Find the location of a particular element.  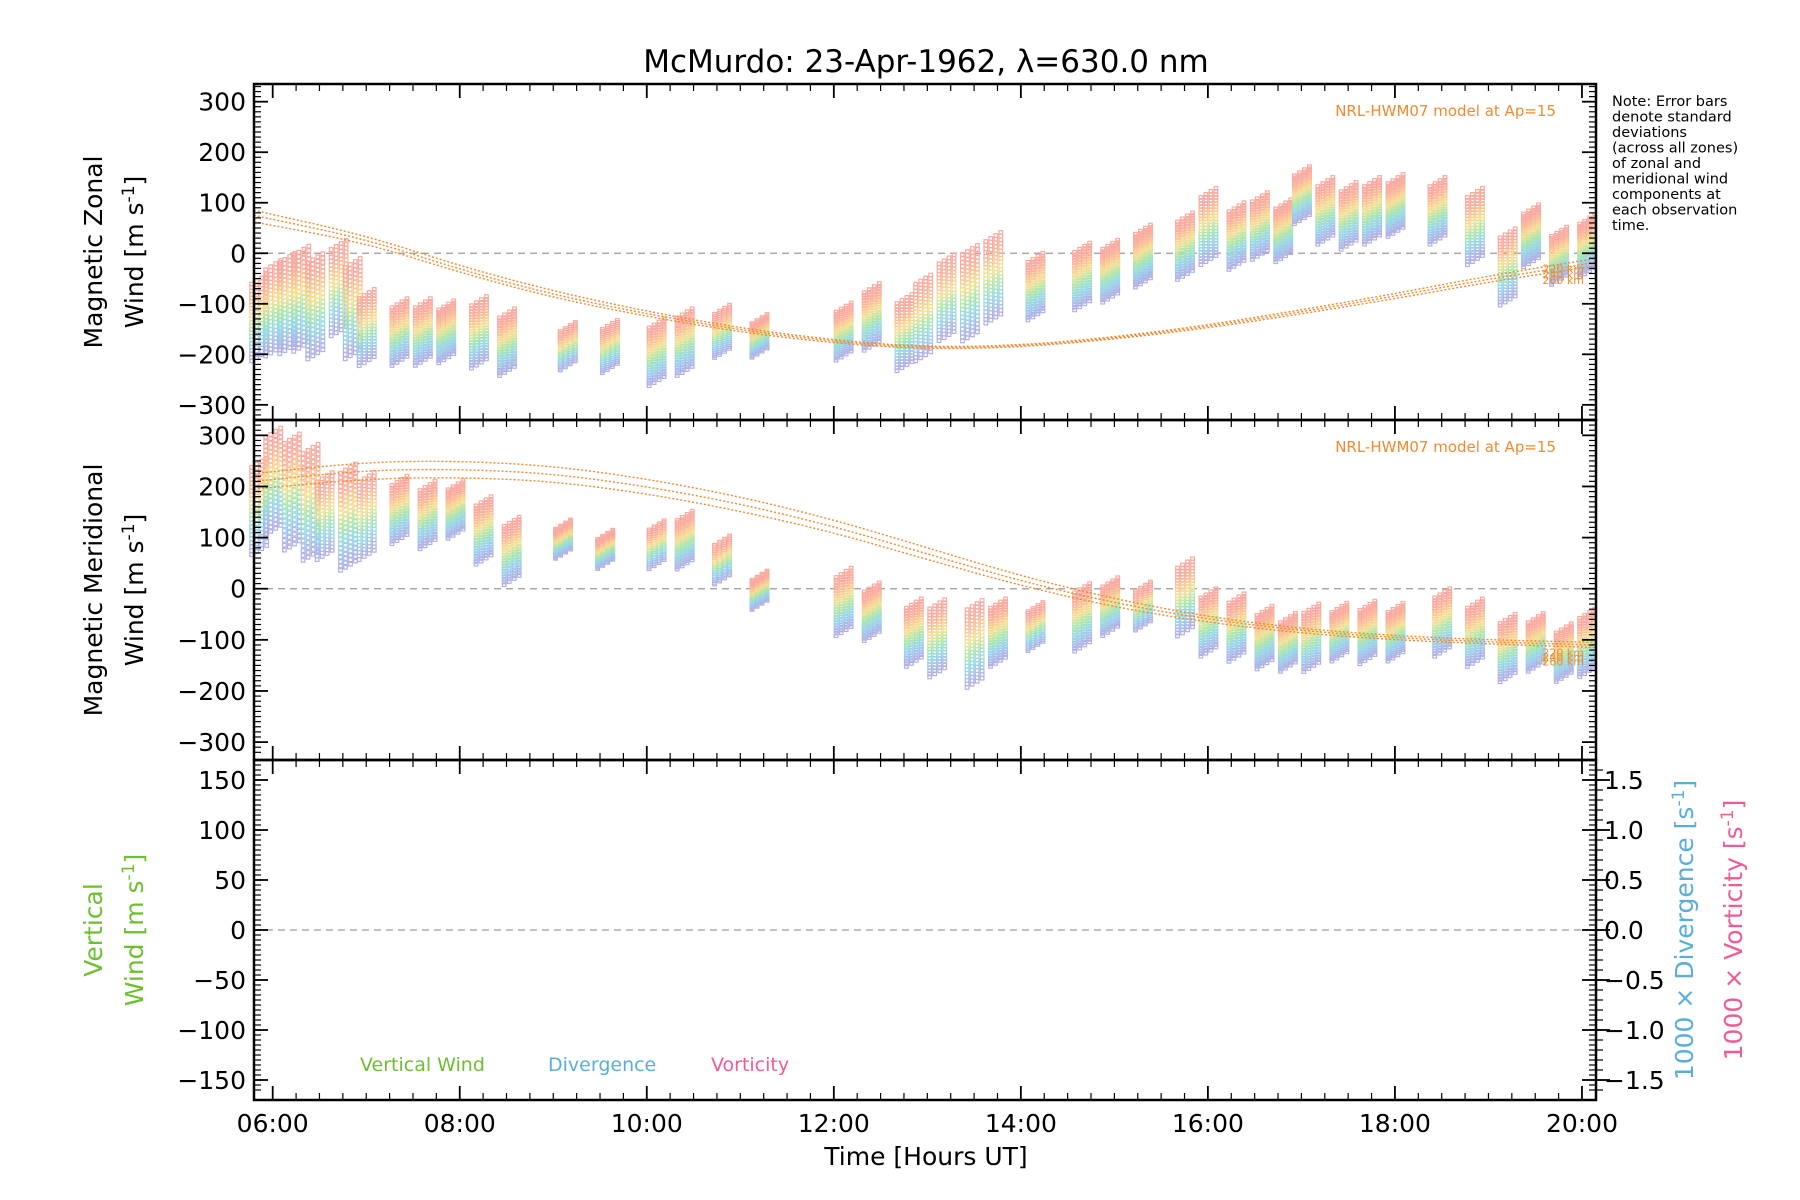

note-line: deviations is located at coordinates (1649, 133).